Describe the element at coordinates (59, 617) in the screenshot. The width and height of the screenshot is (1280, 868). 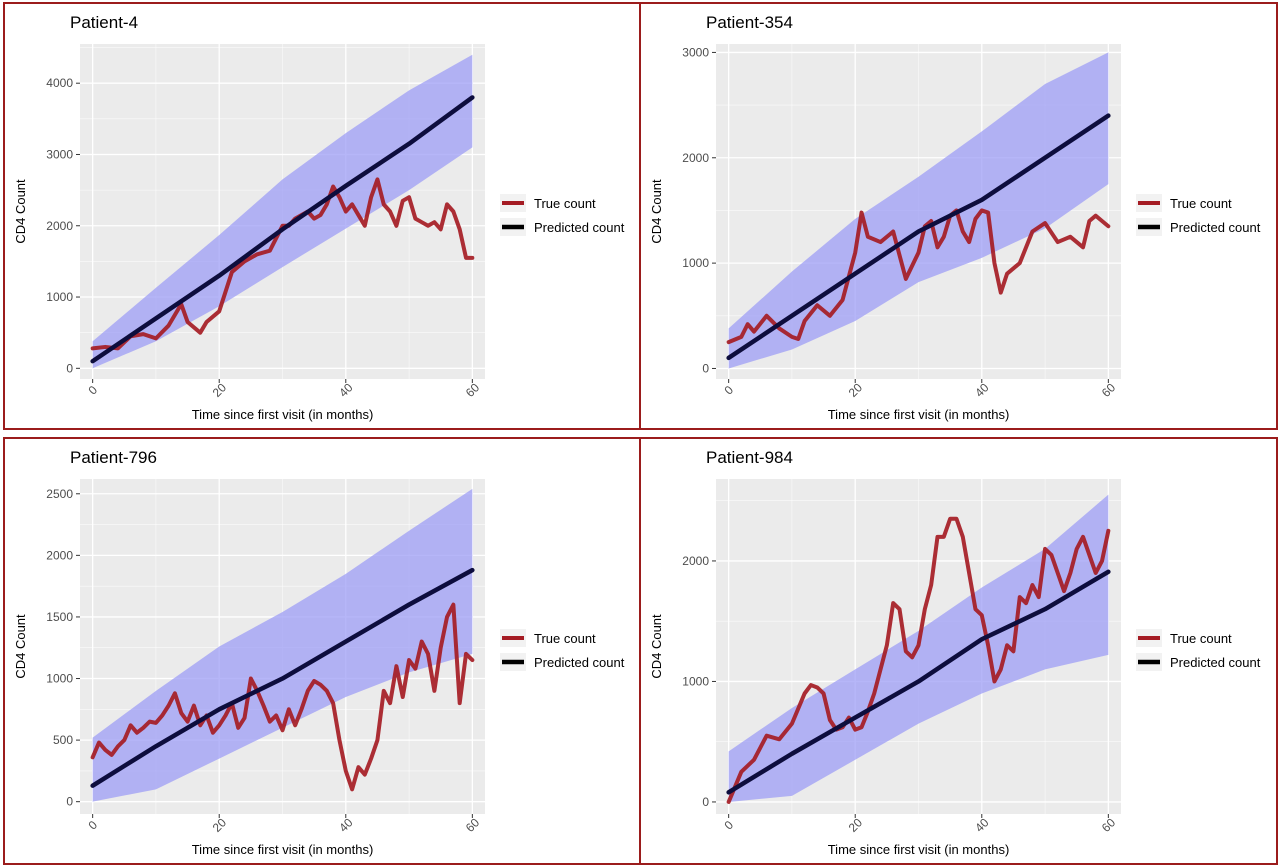
I see `y-tick-label: 1500` at that location.